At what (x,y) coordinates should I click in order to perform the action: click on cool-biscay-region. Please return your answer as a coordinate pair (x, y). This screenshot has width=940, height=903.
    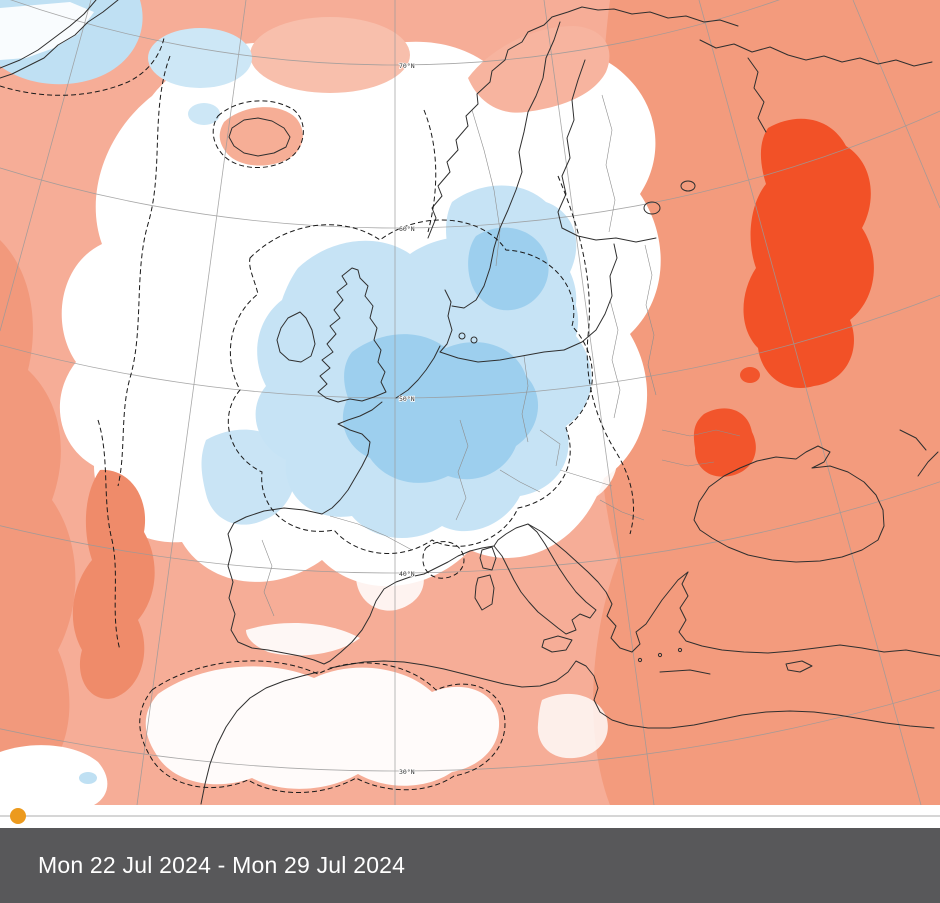
    Looking at the image, I should click on (248, 477).